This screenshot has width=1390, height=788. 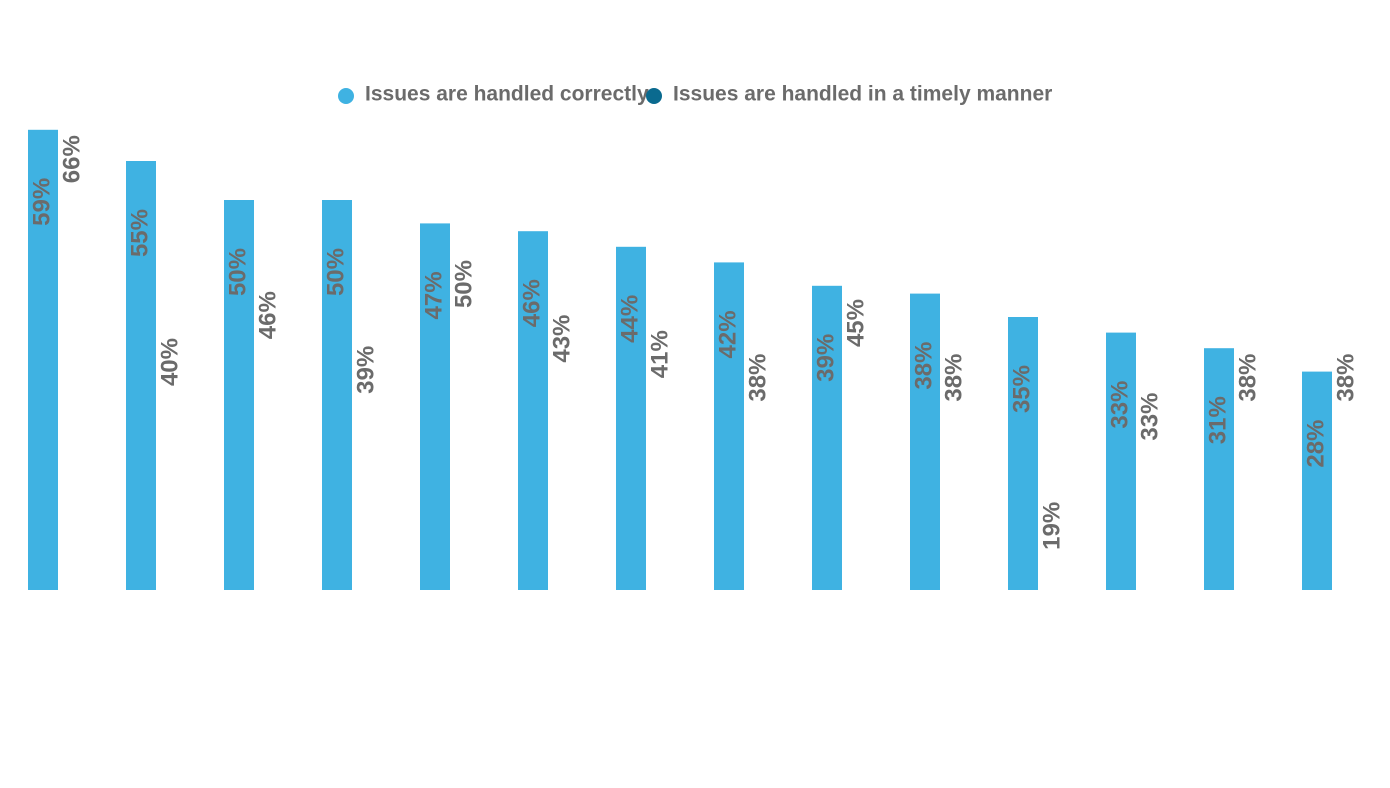 What do you see at coordinates (855, 323) in the screenshot?
I see `value-label: 45%` at bounding box center [855, 323].